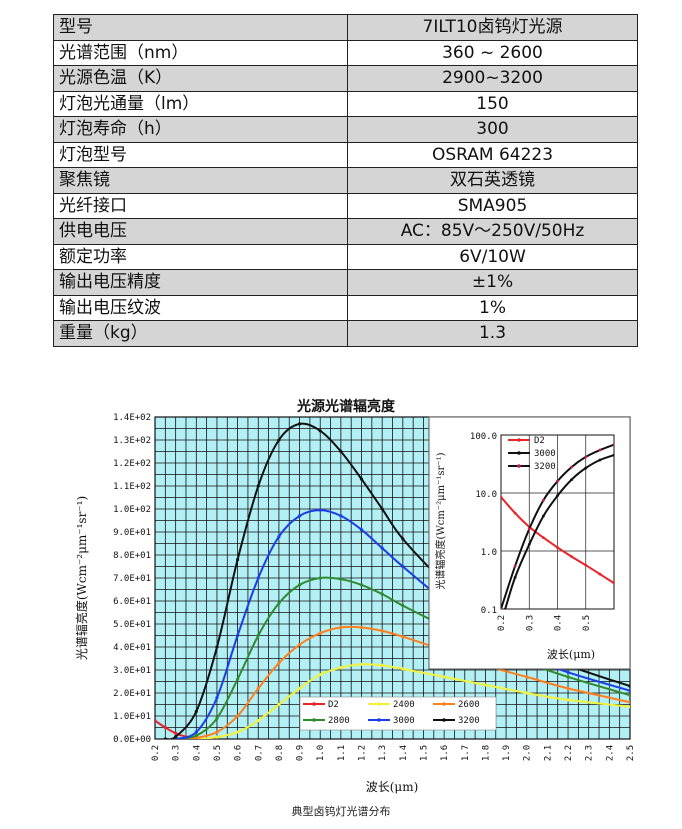 This screenshot has width=682, height=829. I want to click on spec-key: 供电电压, so click(200, 231).